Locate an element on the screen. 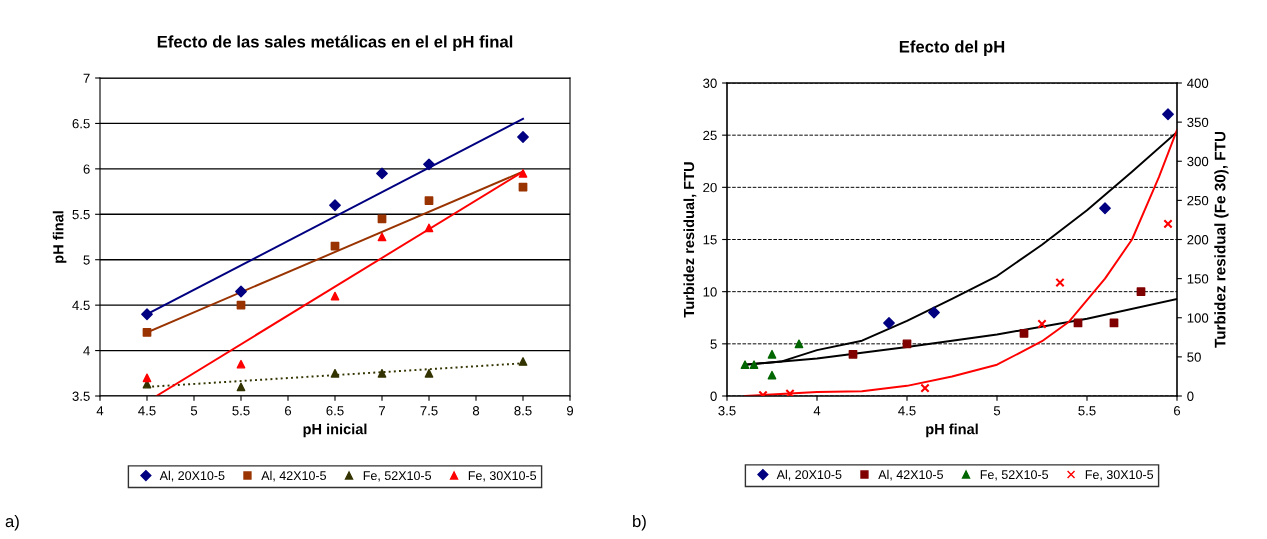 The image size is (1267, 539). y-tick-label: 6.5 is located at coordinates (81, 124).